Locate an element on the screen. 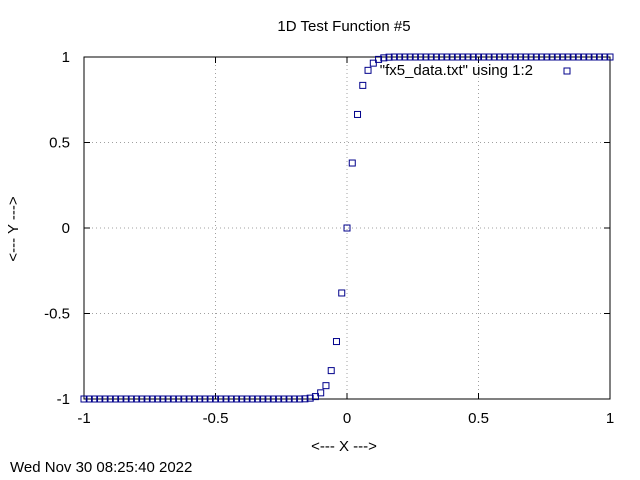 Image resolution: width=640 pixels, height=480 pixels. x-tick-label: -1 is located at coordinates (83, 418).